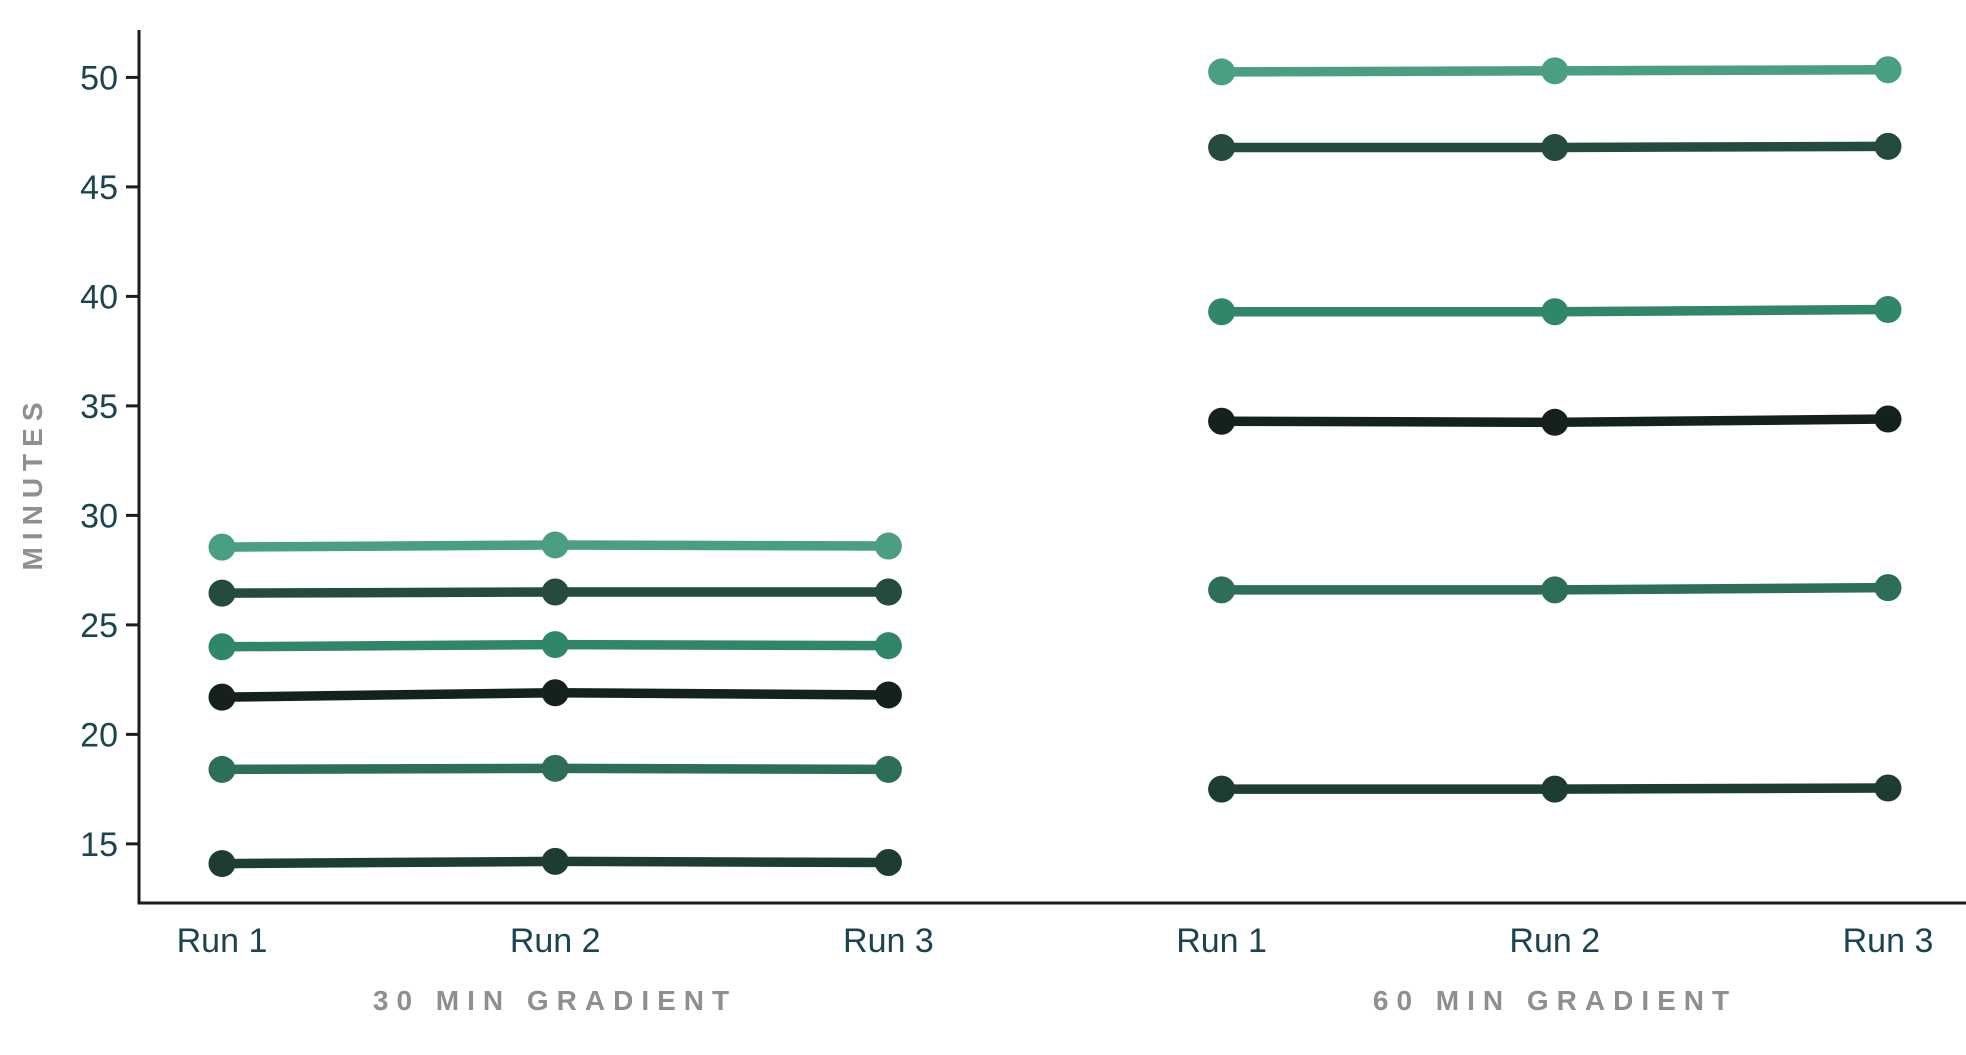 This screenshot has height=1055, width=1966. I want to click on y-tick-label: 40, so click(99, 297).